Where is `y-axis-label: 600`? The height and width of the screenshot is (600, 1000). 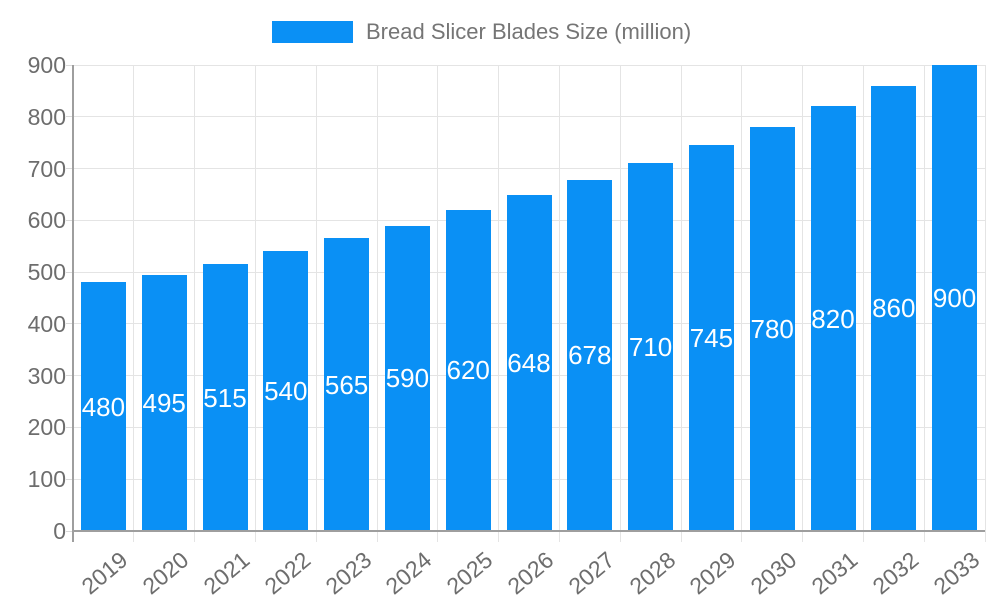 y-axis-label: 600 is located at coordinates (46, 220).